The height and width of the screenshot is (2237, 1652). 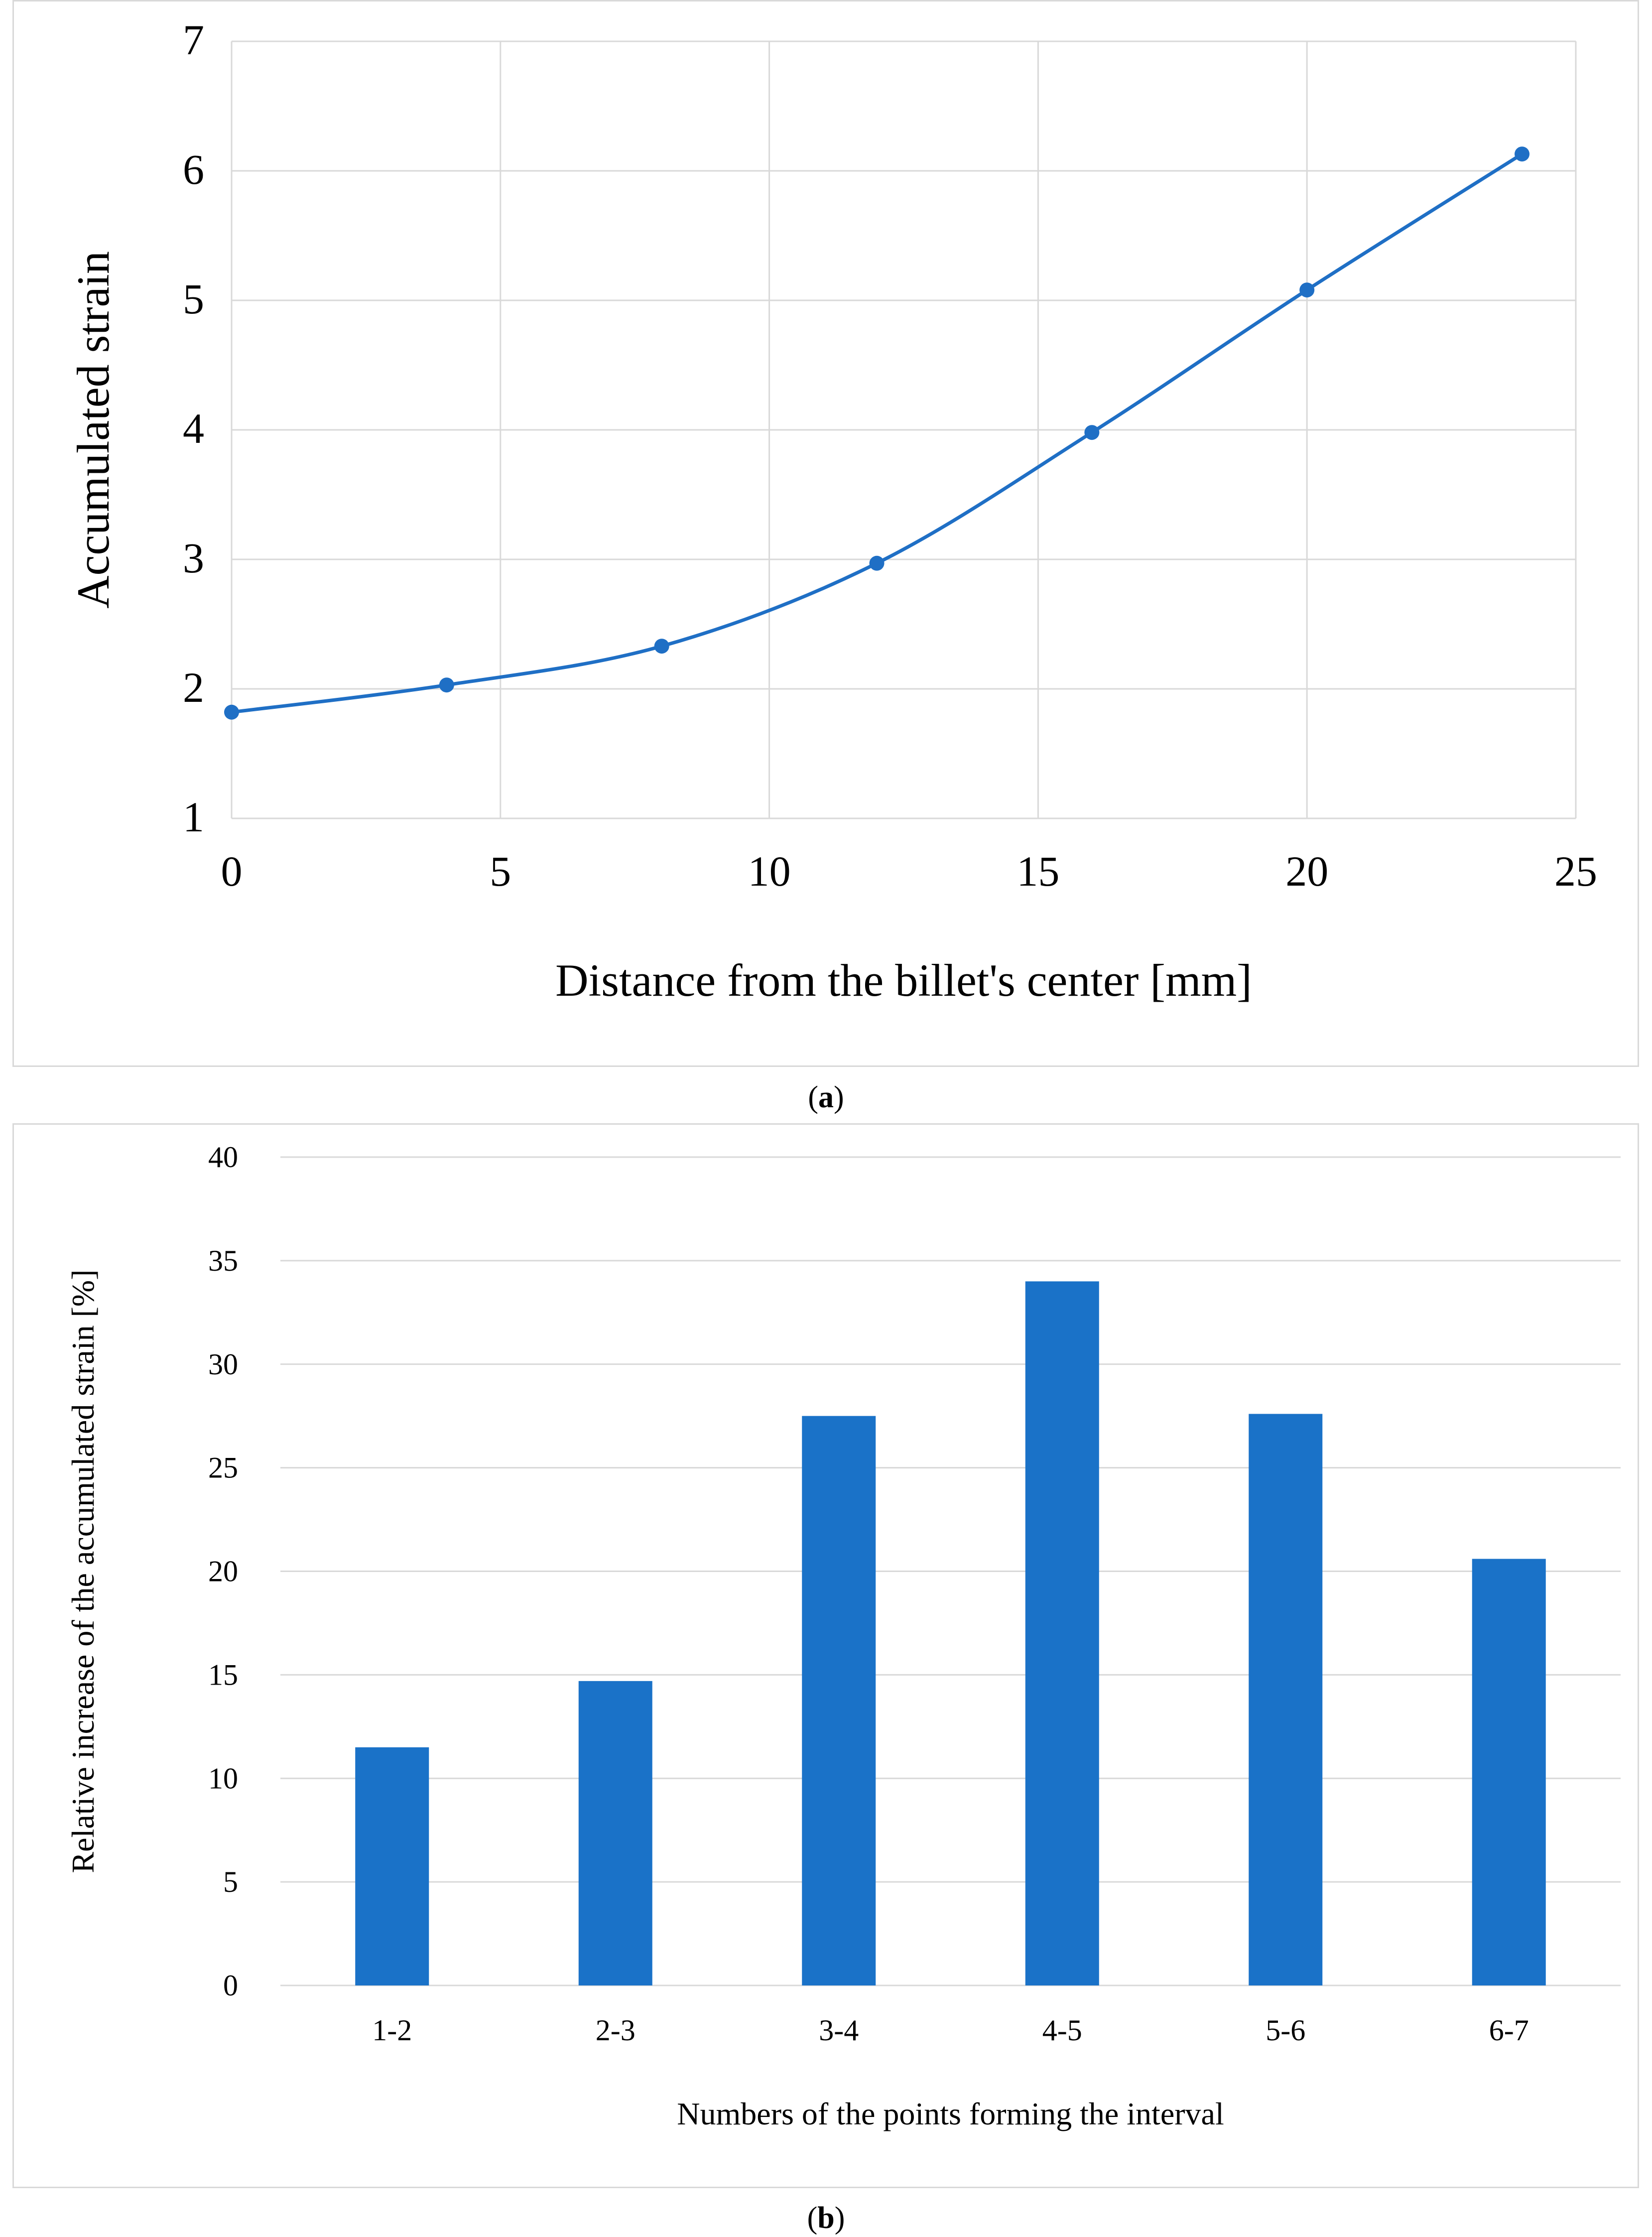 I want to click on y-tick-label: 6, so click(x=194, y=169).